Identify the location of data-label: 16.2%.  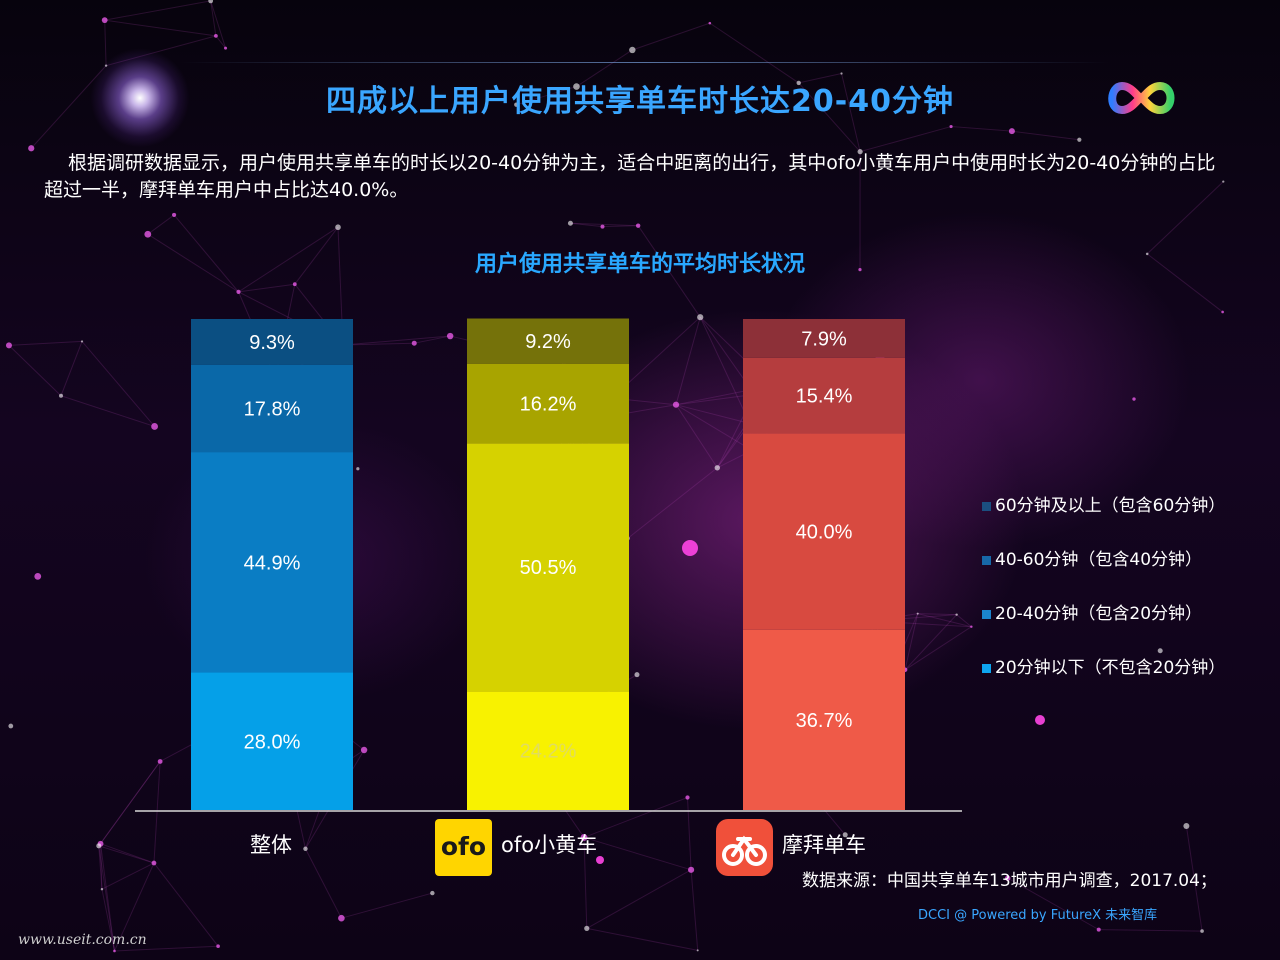
(548, 404).